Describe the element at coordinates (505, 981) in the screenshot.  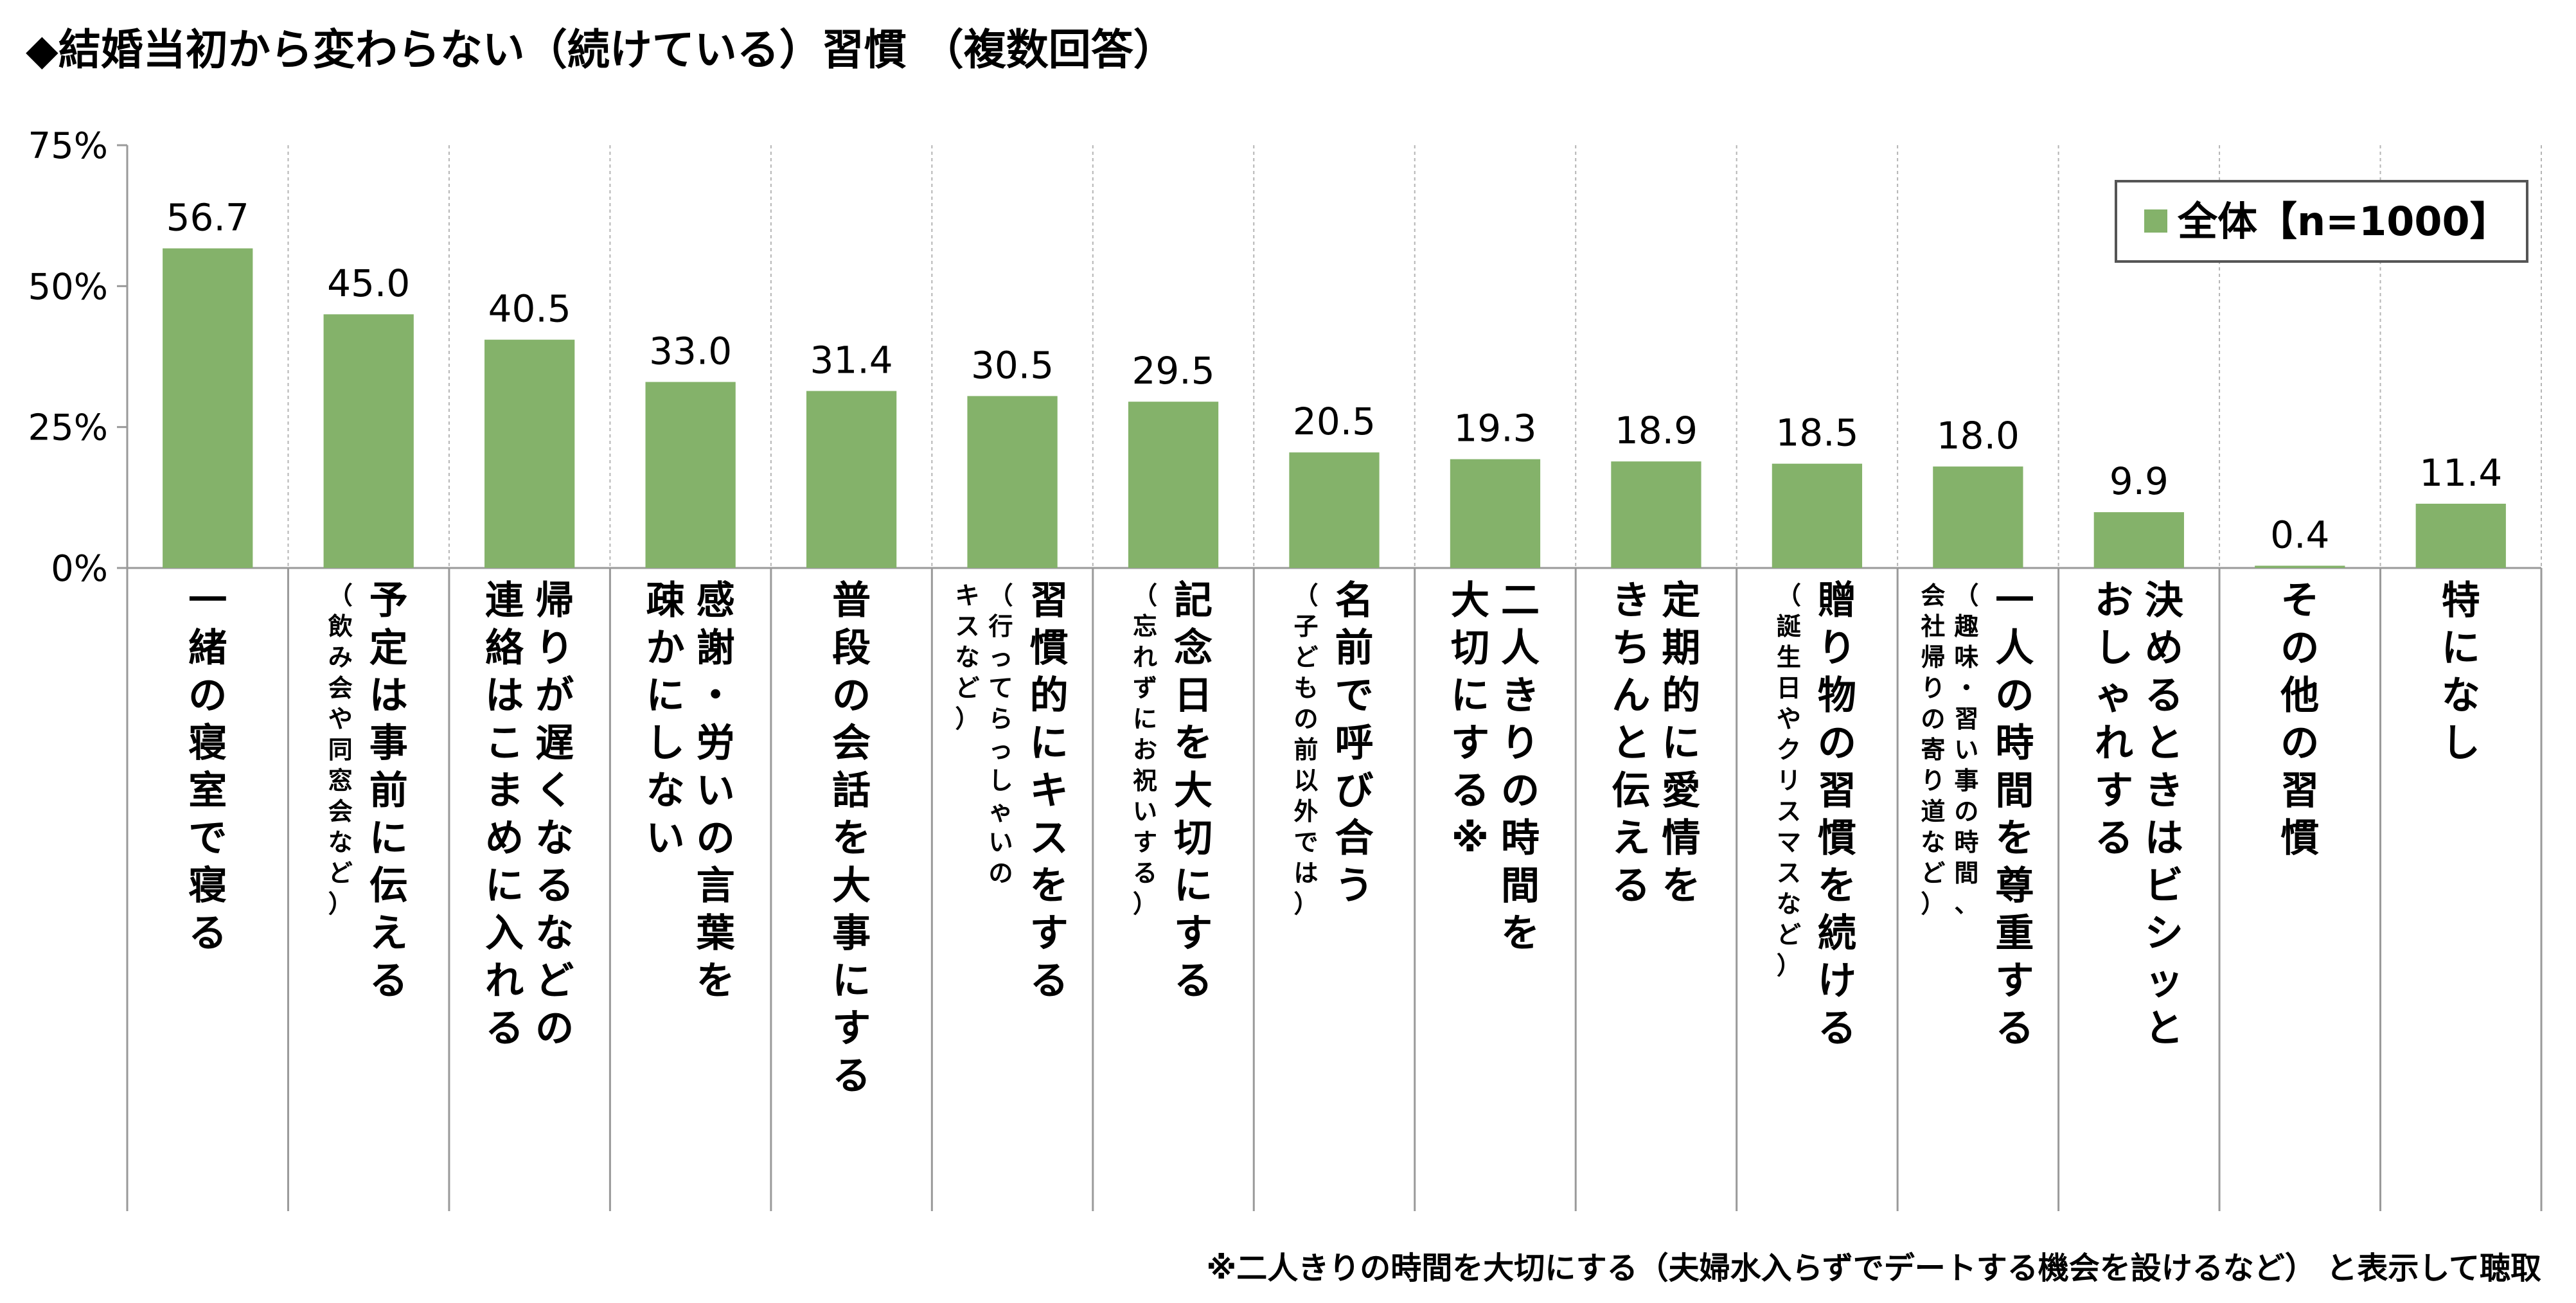
I see `category-label: れ` at that location.